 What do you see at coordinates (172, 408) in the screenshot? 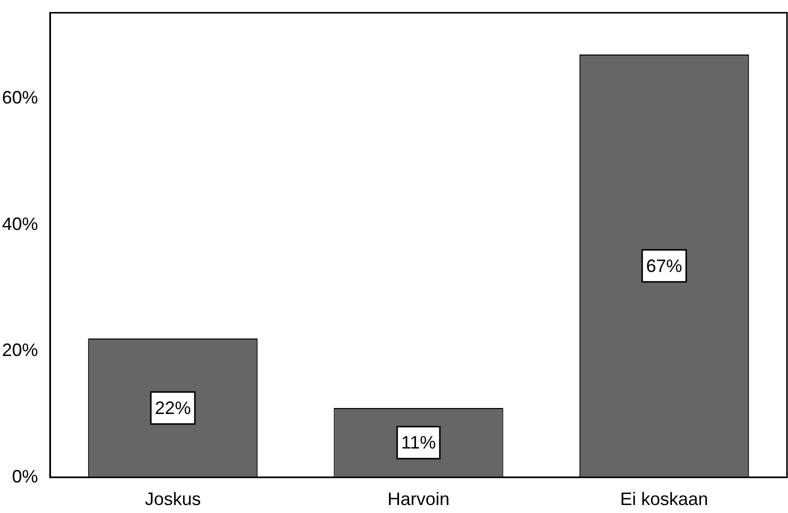
I see `data-label: 22%` at bounding box center [172, 408].